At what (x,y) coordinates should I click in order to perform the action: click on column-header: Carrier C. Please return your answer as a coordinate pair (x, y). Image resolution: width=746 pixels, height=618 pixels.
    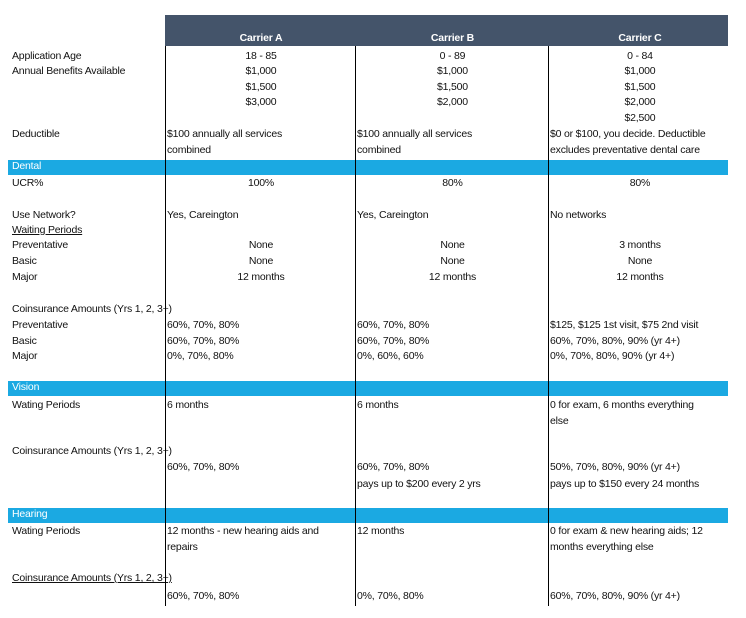
    Looking at the image, I should click on (640, 38).